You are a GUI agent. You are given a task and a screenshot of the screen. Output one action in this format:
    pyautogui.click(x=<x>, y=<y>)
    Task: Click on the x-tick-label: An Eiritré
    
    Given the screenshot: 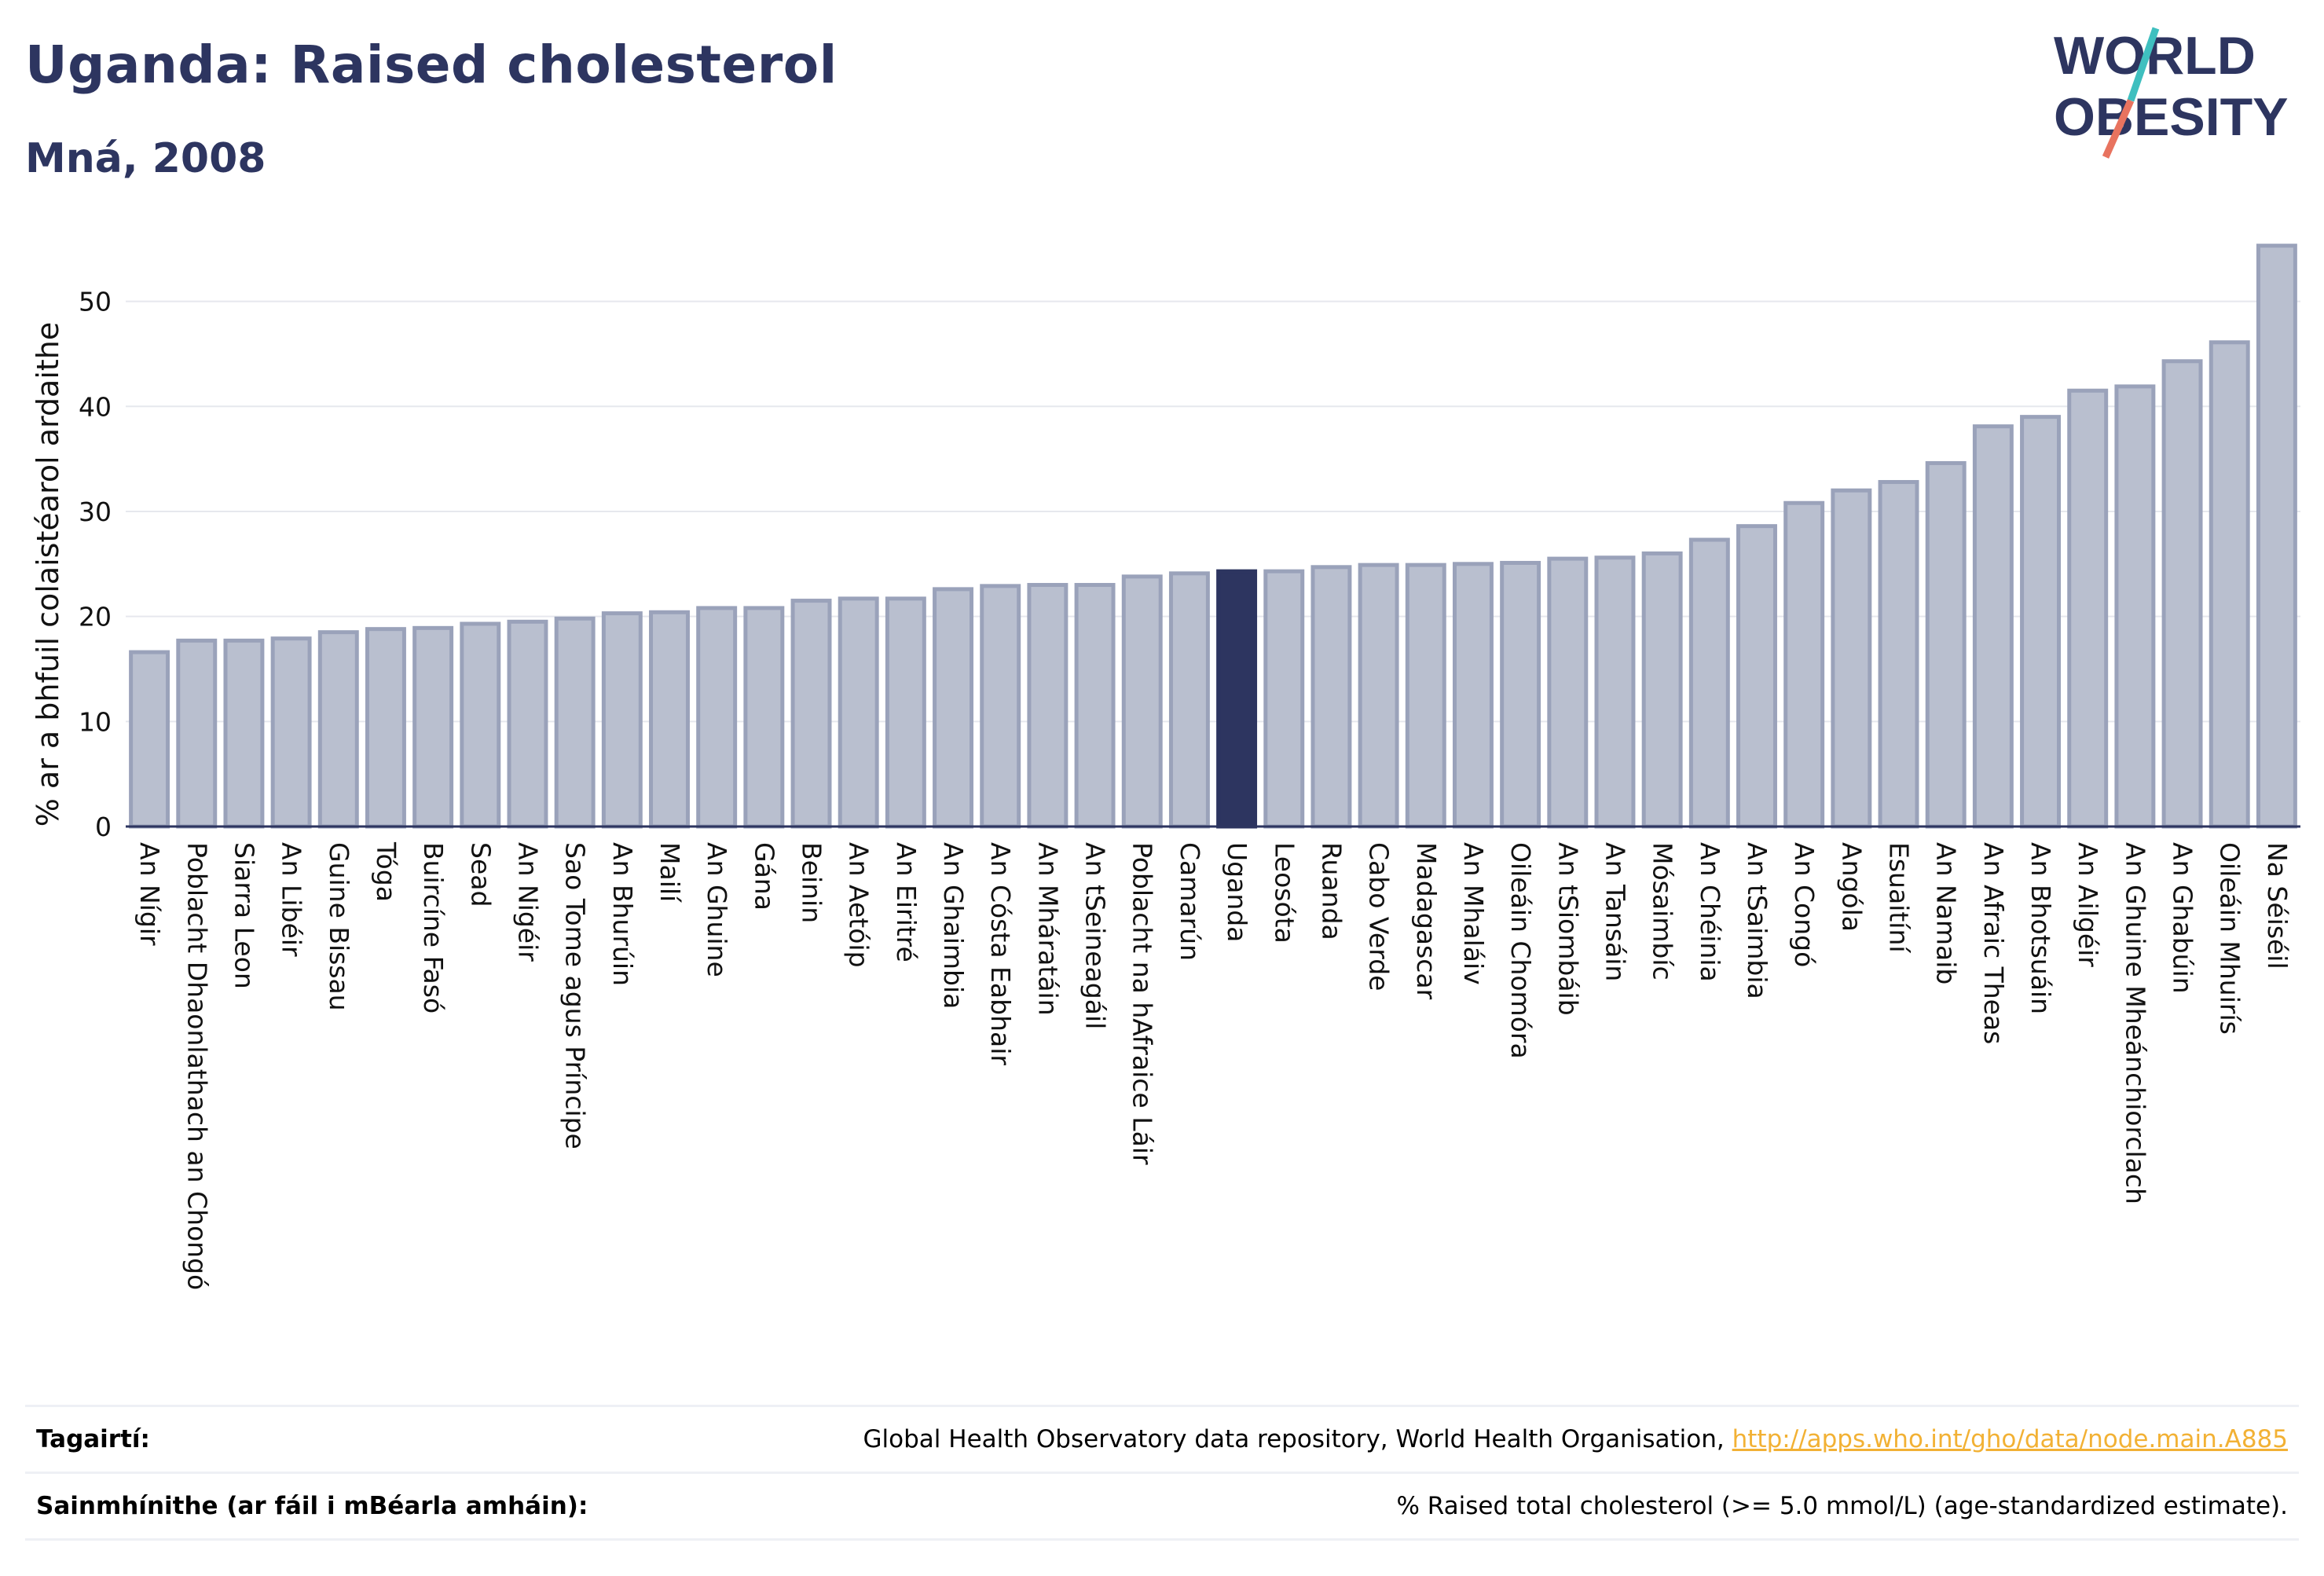 What is the action you would take?
    pyautogui.click(x=906, y=902)
    